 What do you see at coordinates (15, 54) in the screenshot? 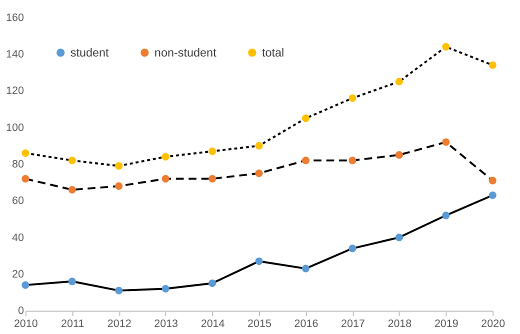
I see `y-tick-label: 140` at bounding box center [15, 54].